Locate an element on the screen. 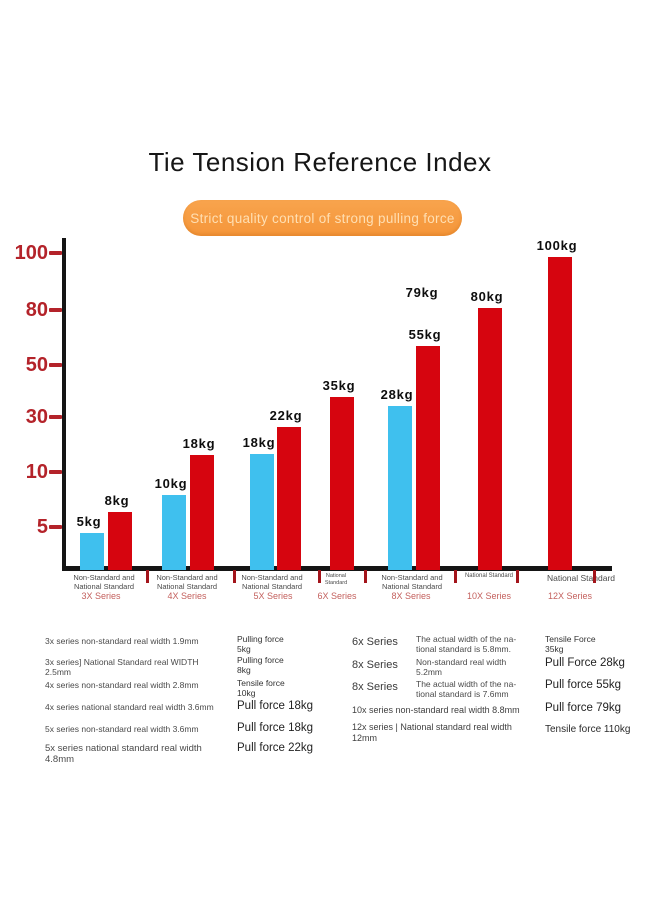  spec-item-label: 3x series non-standard real width 1.9mm is located at coordinates (122, 641).